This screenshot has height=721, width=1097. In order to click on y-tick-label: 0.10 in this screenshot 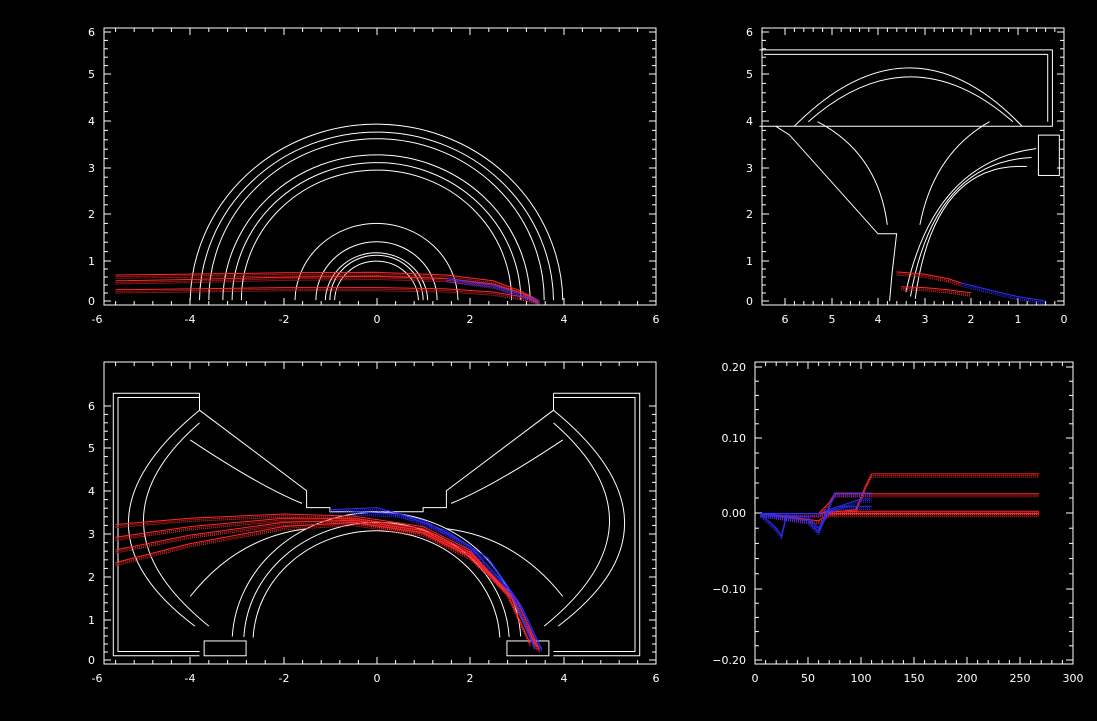, I will do `click(734, 438)`.